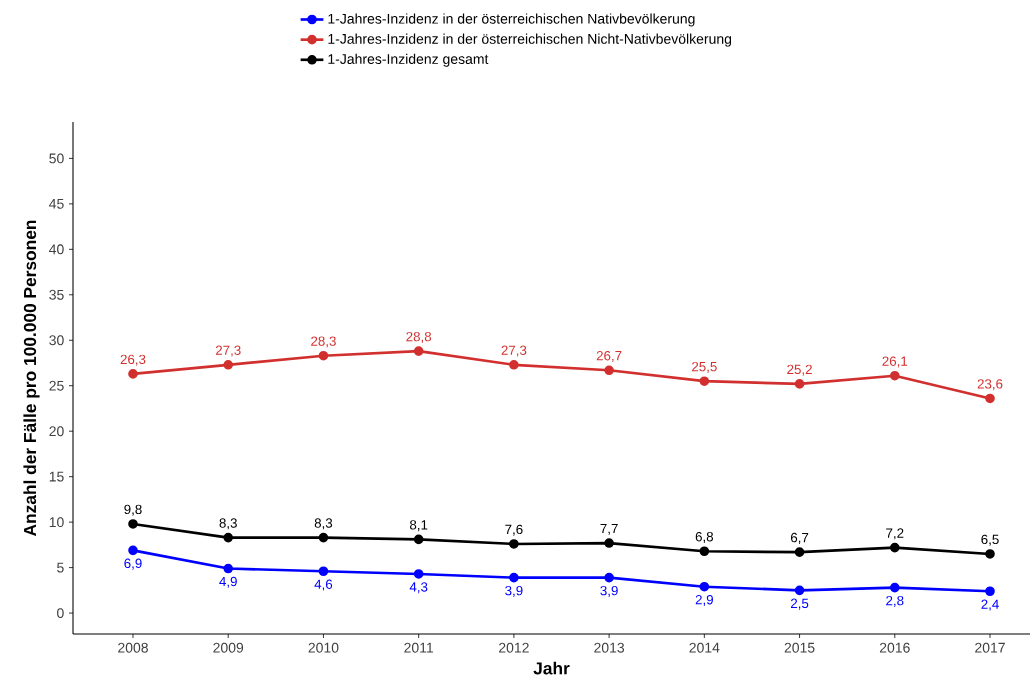 This screenshot has height=683, width=1035. I want to click on x-tick-label: 2012, so click(514, 647).